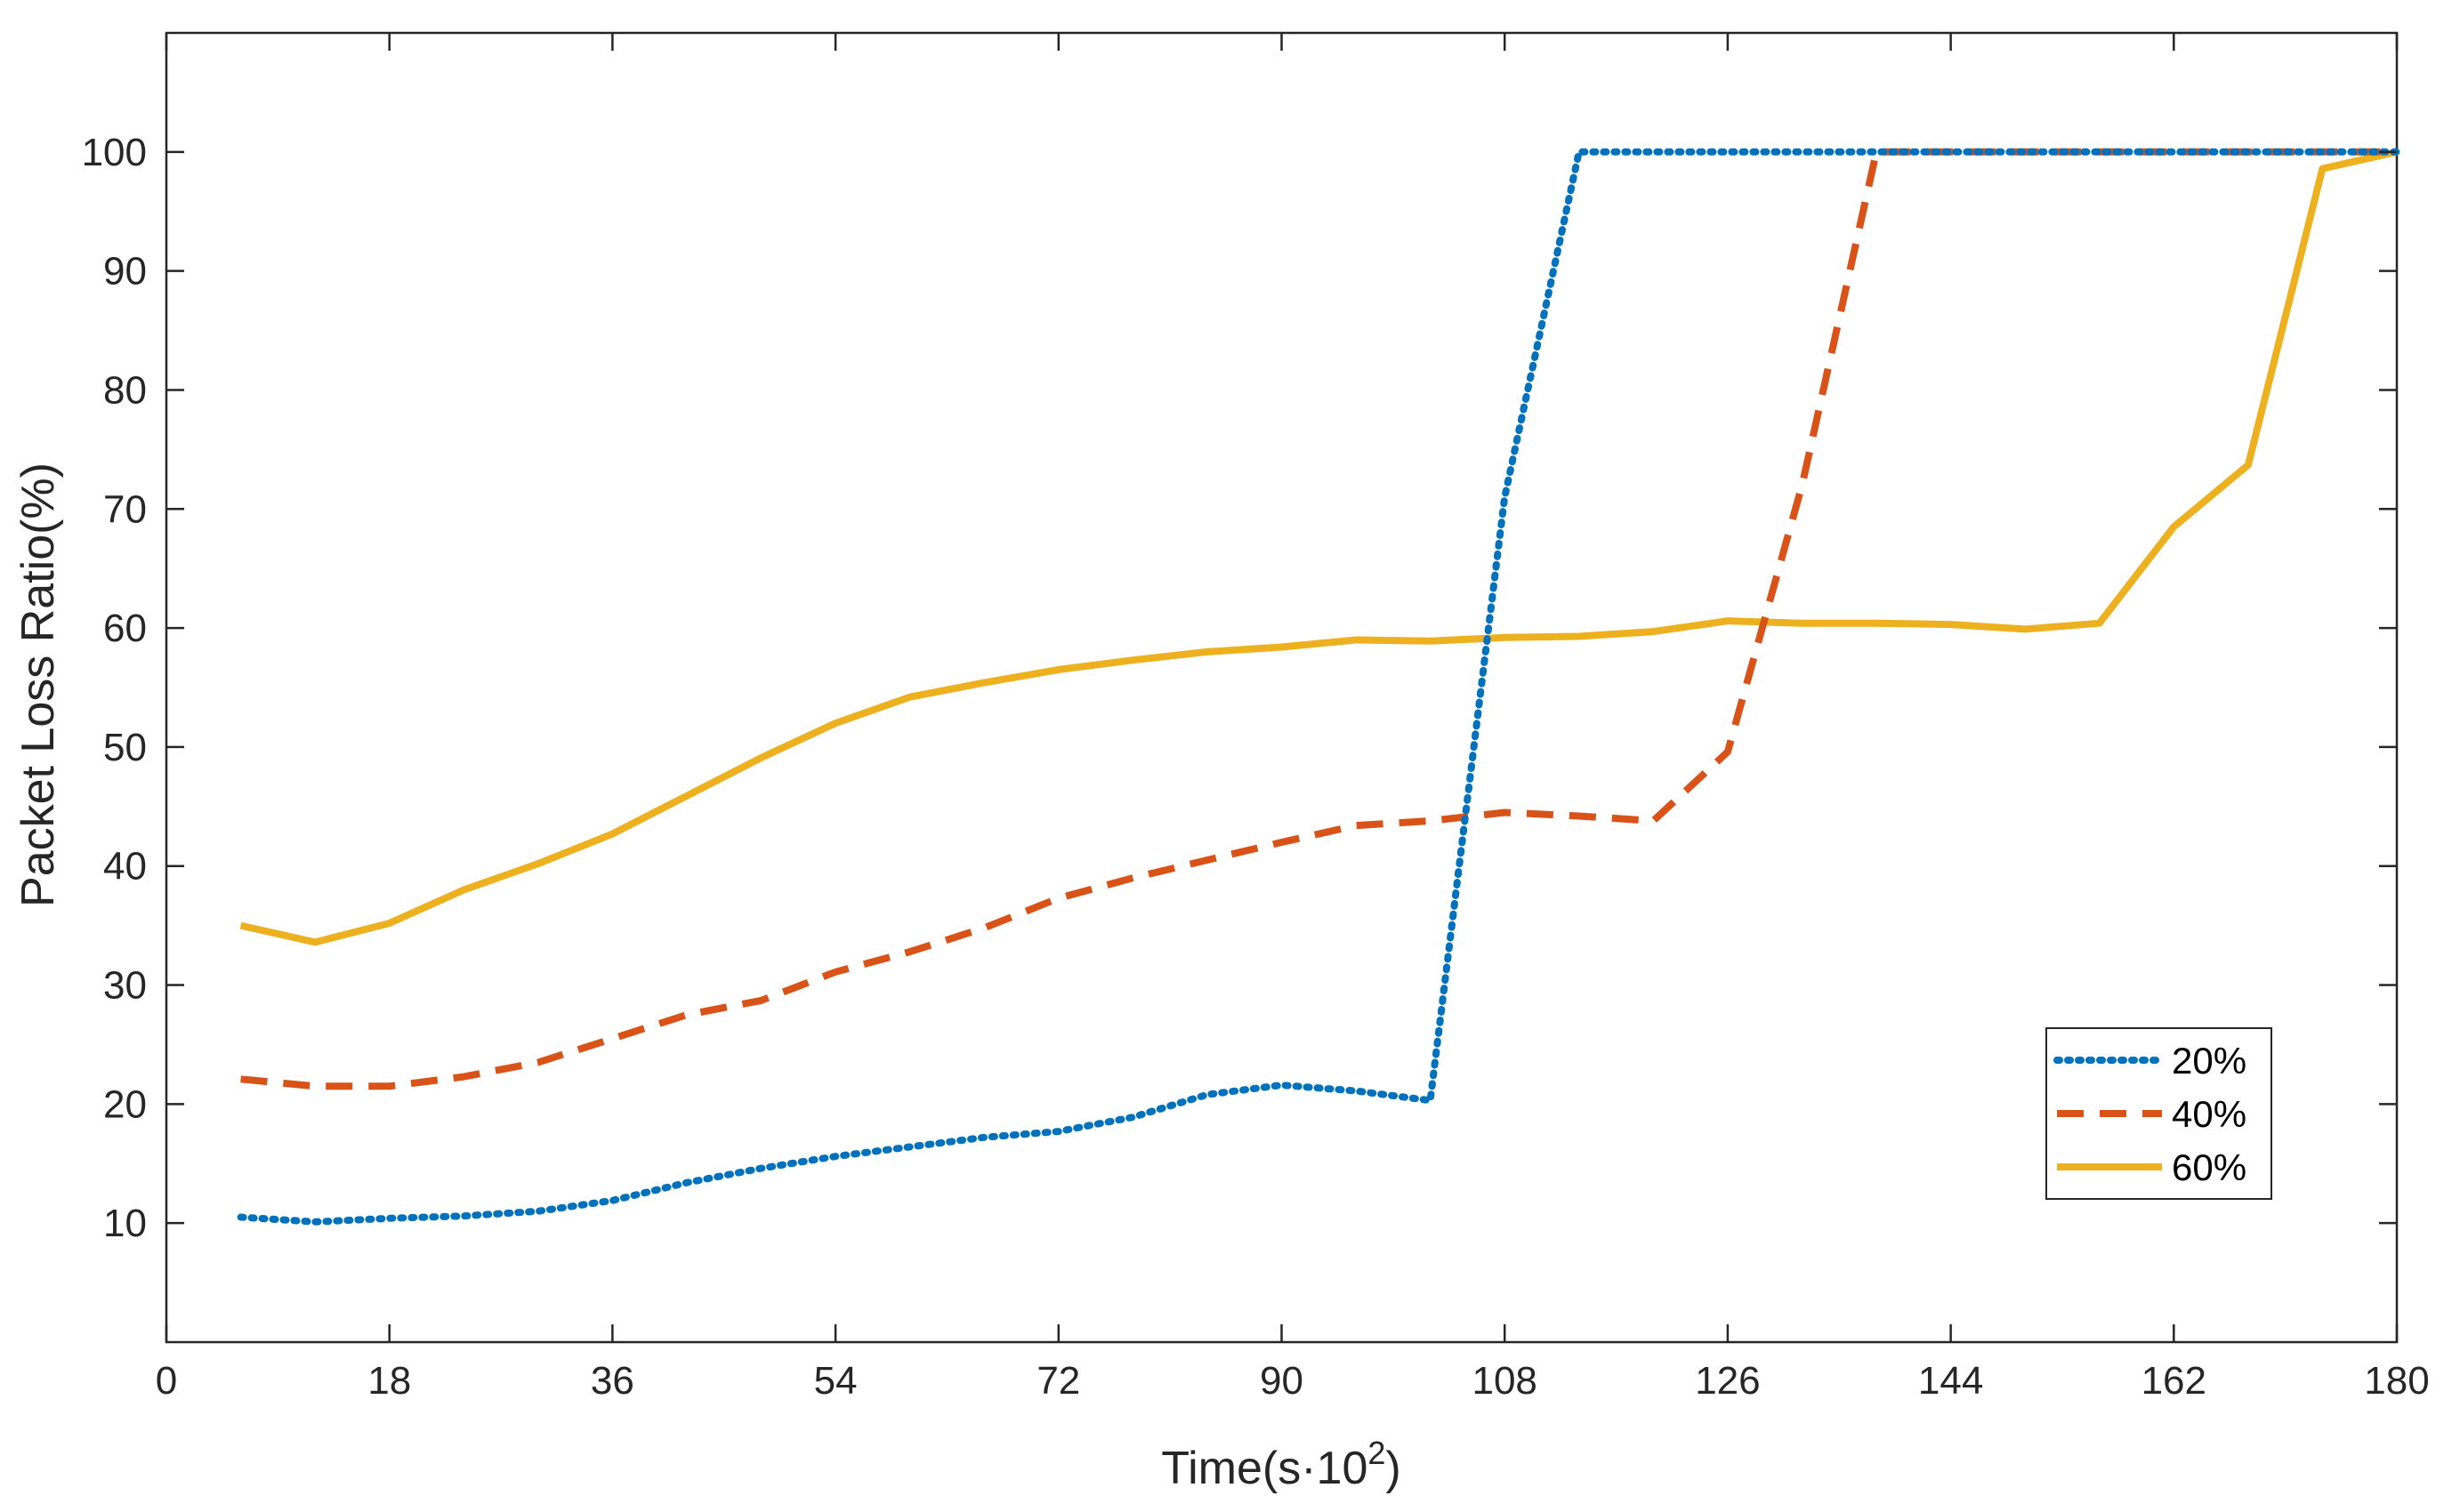 The image size is (2452, 1512). I want to click on x-axis-title-main: Time(s·10, so click(1264, 1468).